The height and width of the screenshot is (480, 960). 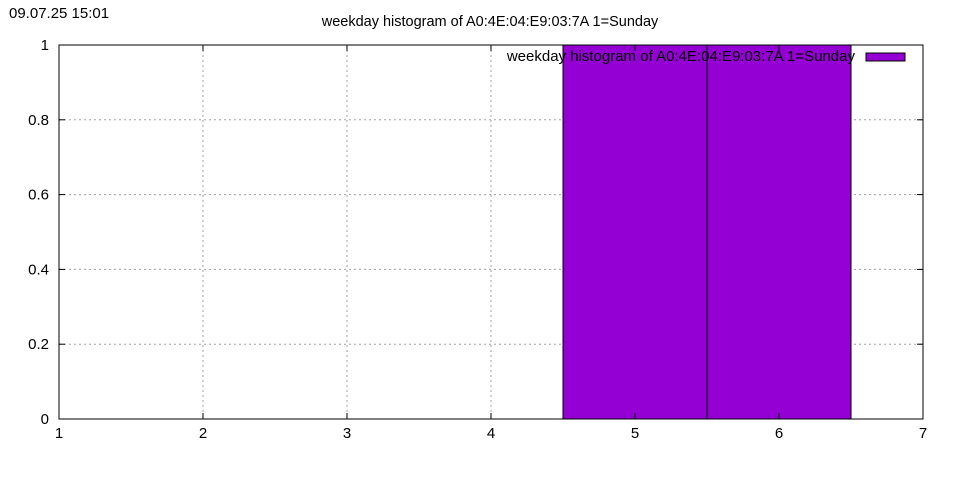 I want to click on y-tick-label: 0.8, so click(x=38, y=120).